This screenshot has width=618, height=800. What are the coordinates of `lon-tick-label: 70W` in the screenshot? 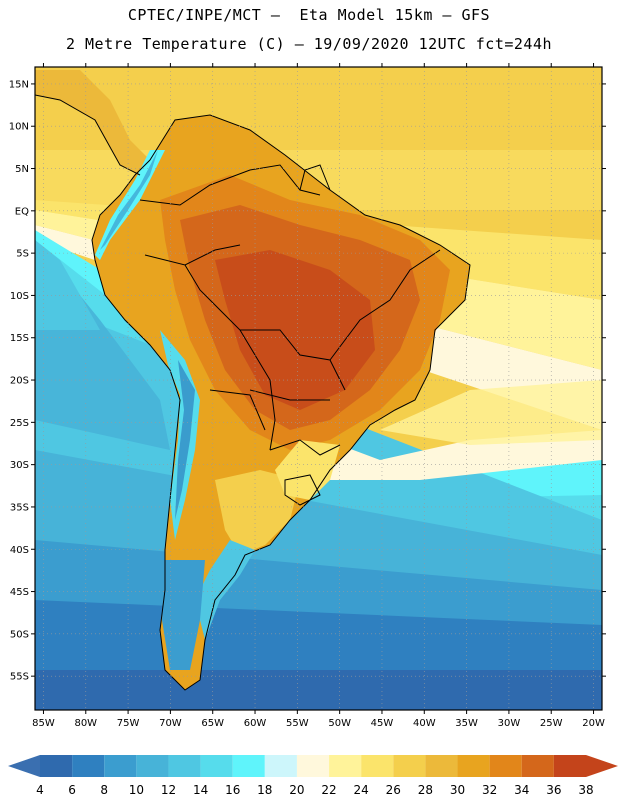 It's located at (170, 723).